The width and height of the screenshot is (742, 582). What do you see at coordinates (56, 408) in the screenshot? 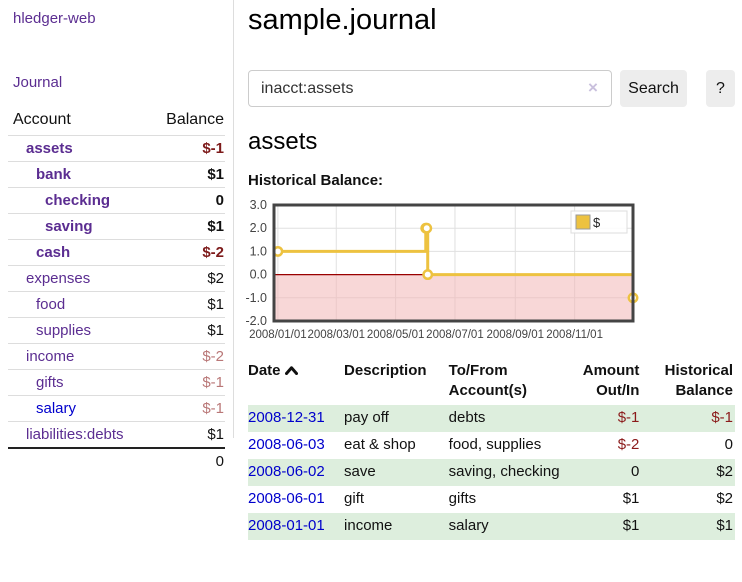
I see `account-link: salary` at bounding box center [56, 408].